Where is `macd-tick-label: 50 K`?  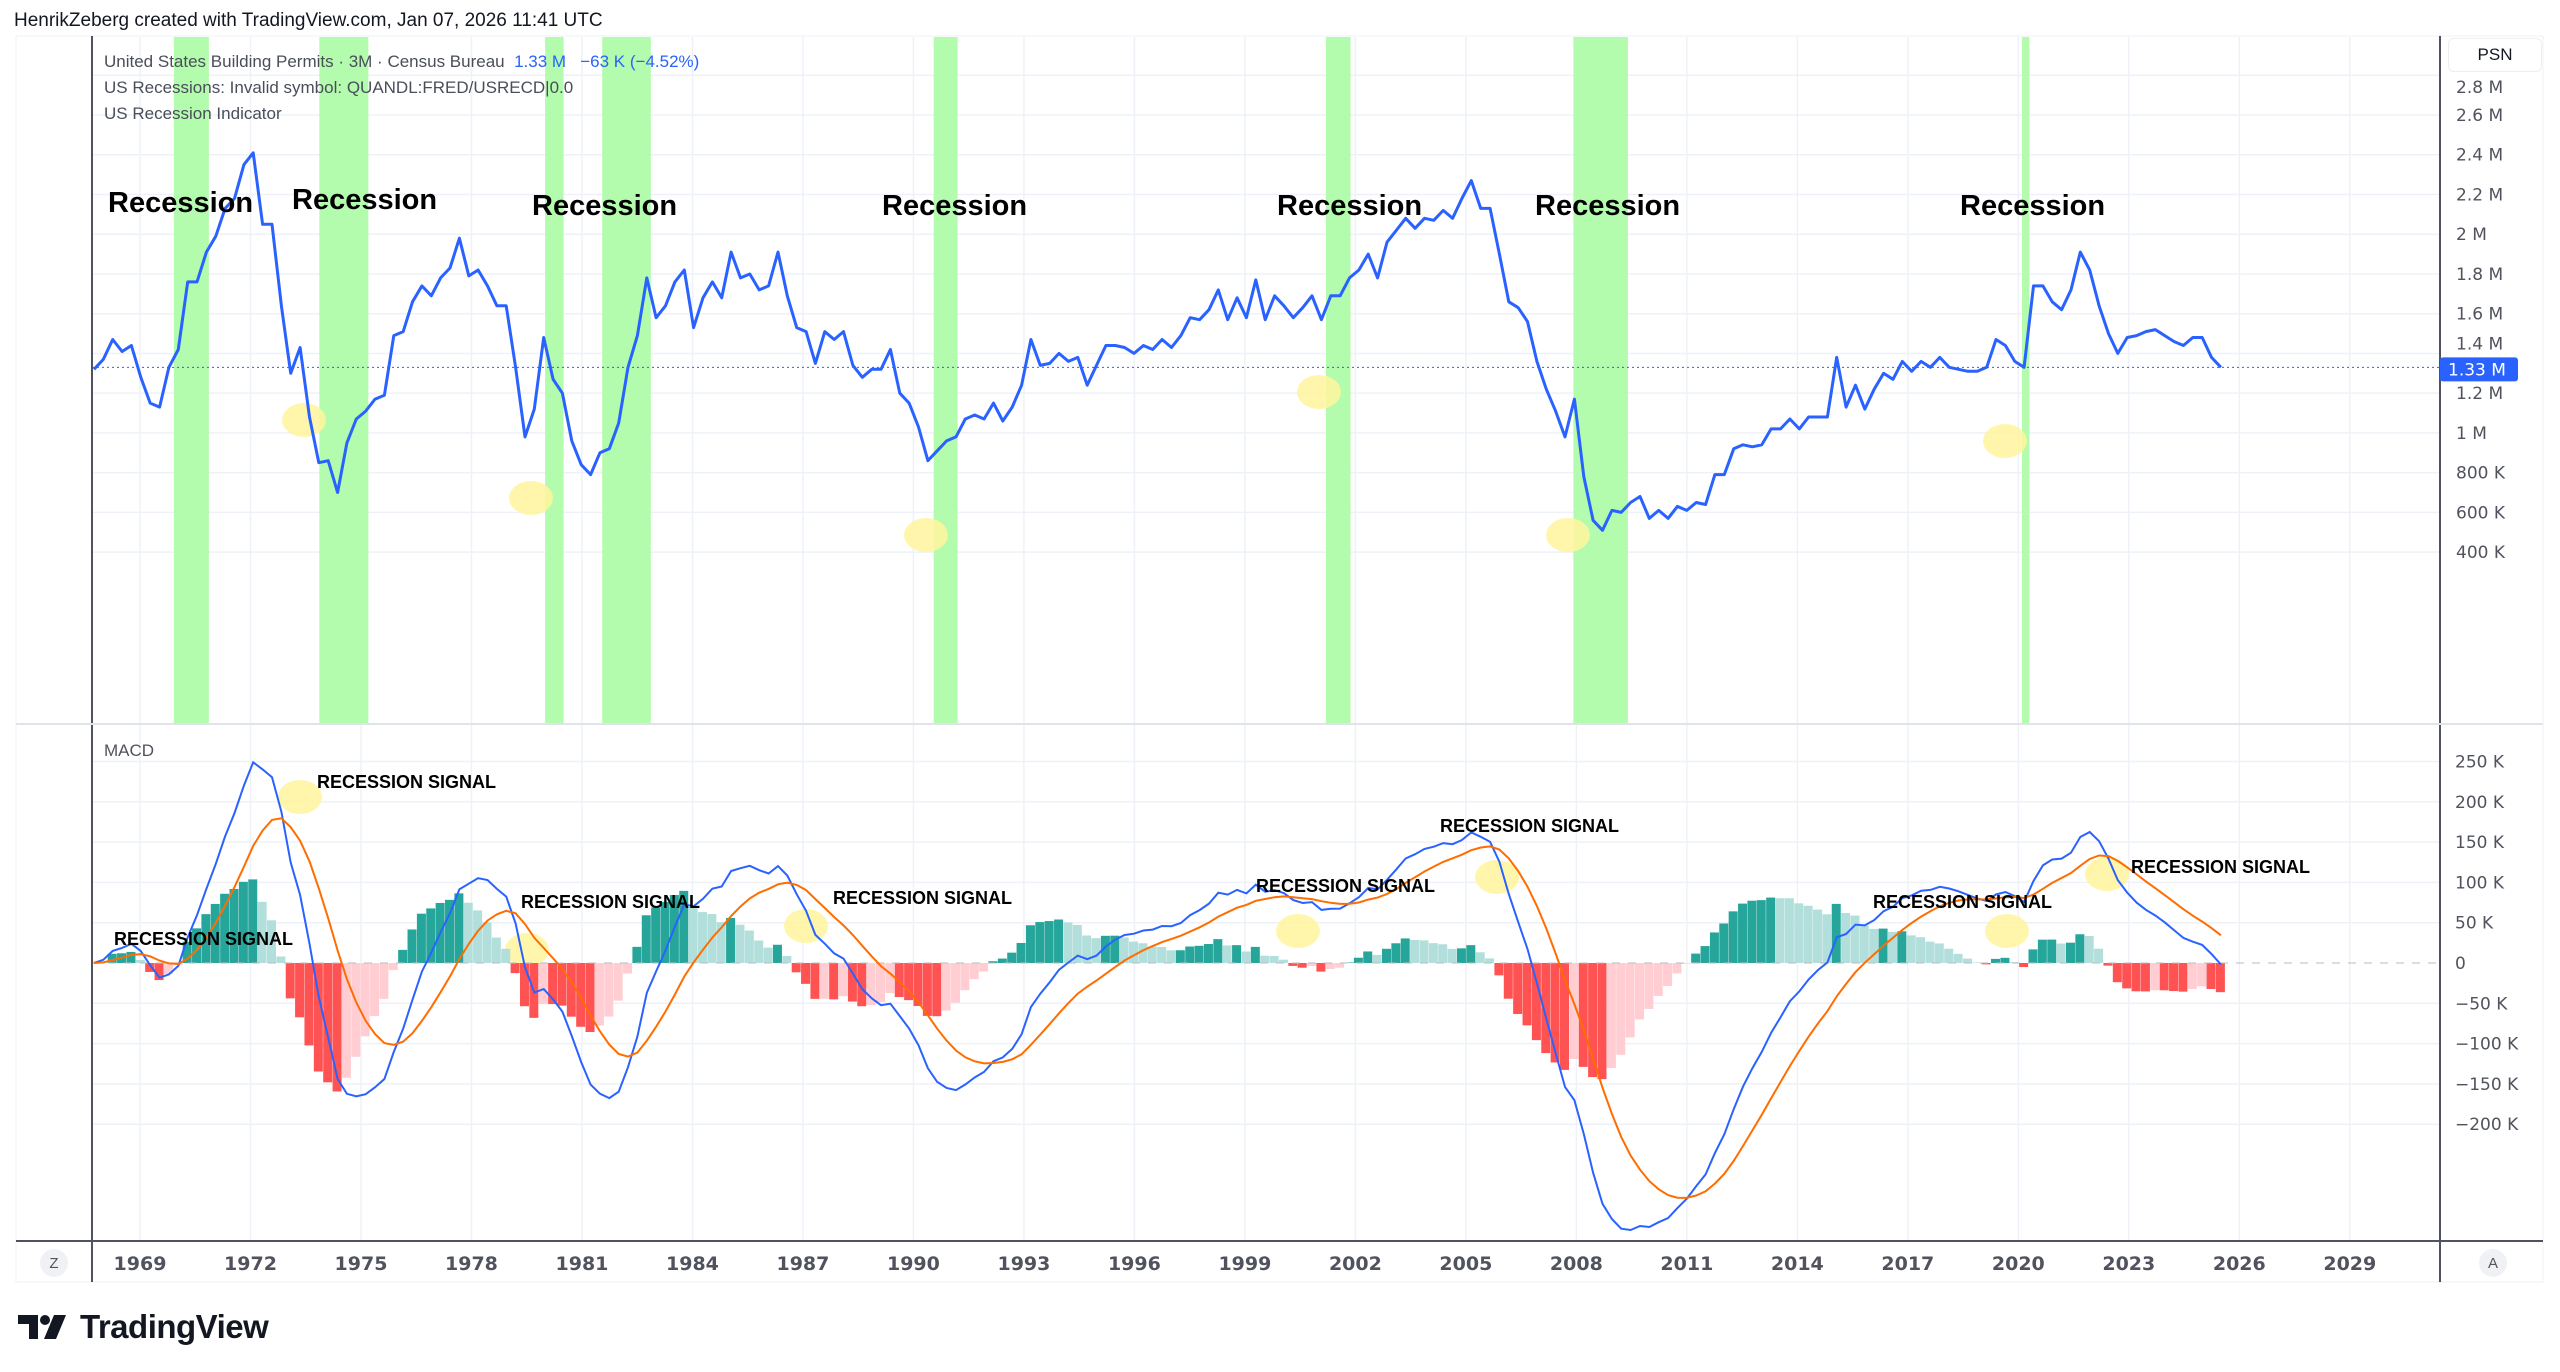 macd-tick-label: 50 K is located at coordinates (2474, 924).